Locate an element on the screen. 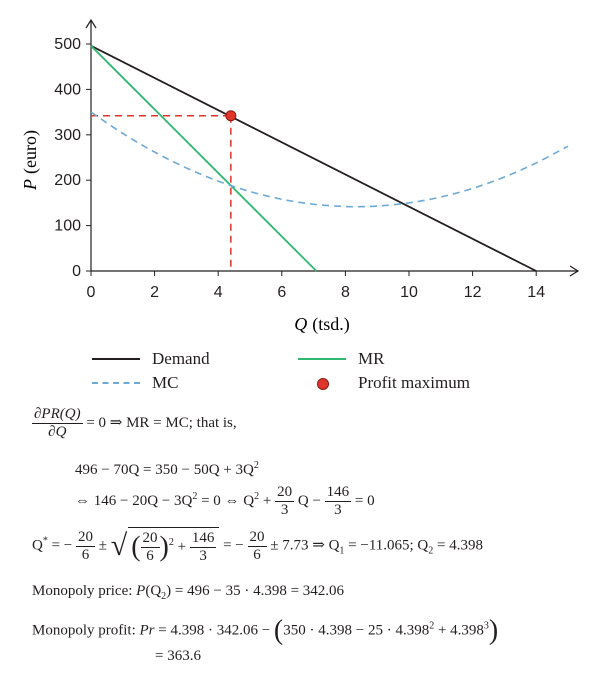 The image size is (600, 682). series-line-mc is located at coordinates (329, 159).